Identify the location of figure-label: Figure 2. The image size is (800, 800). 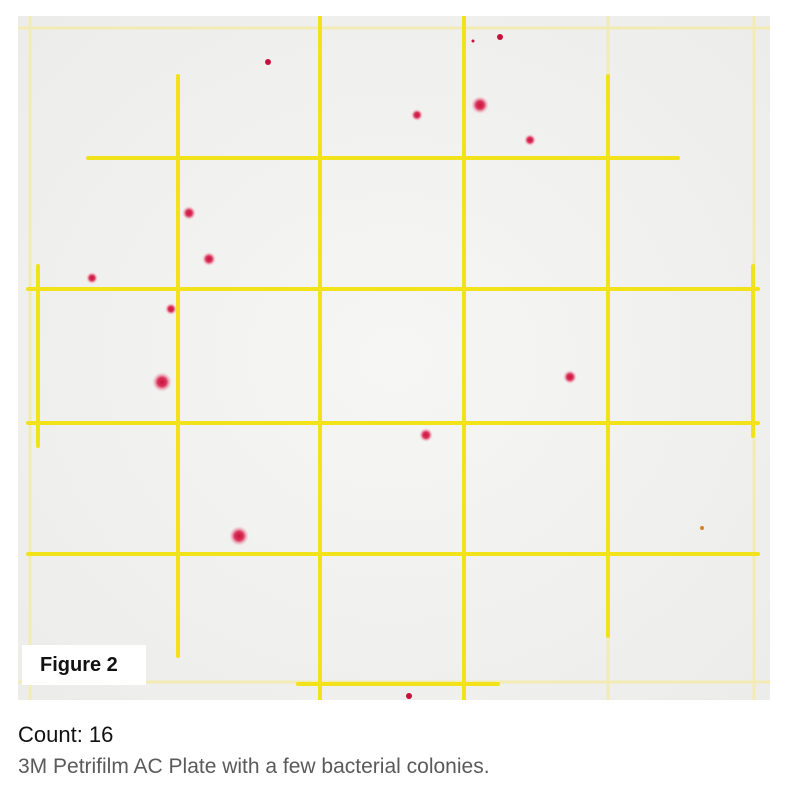
(84, 665).